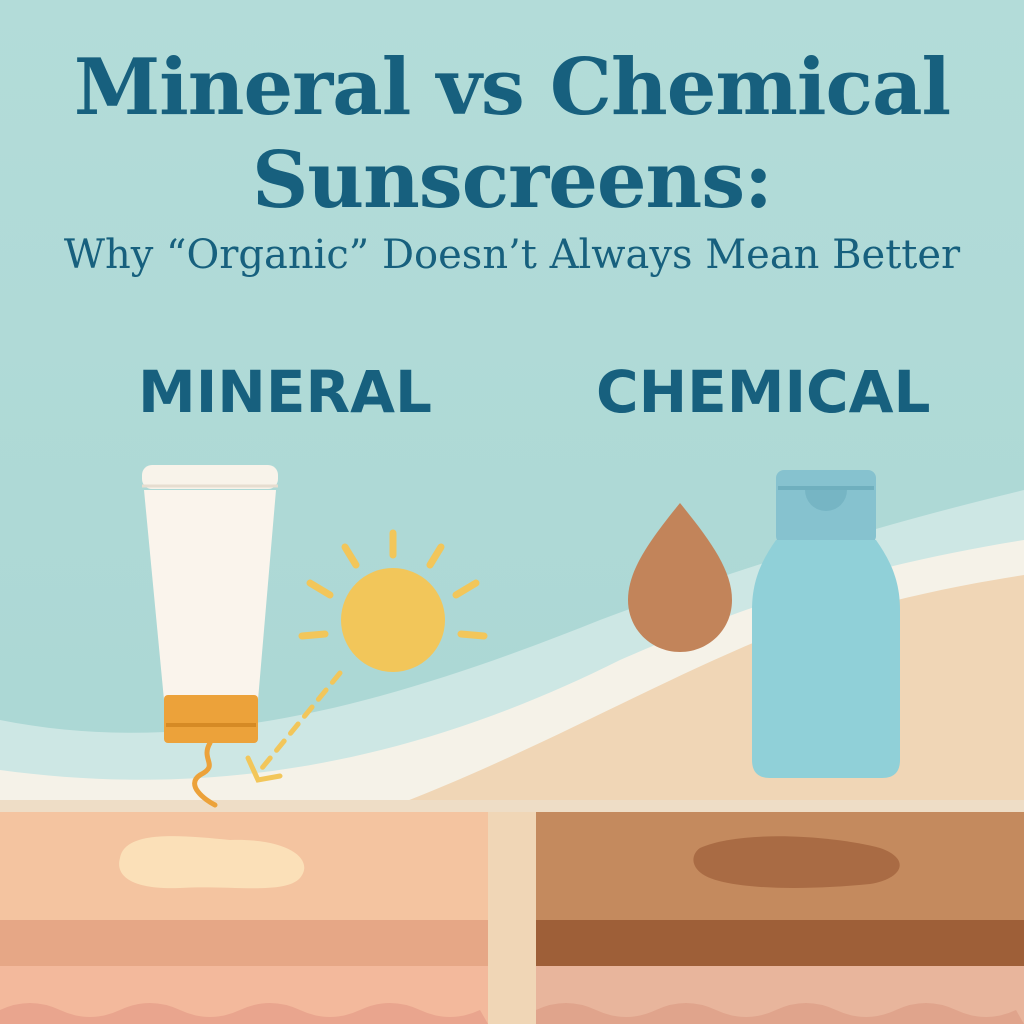 The height and width of the screenshot is (1024, 1024). I want to click on title-line-1: Mineral vs Chemical, so click(512, 87).